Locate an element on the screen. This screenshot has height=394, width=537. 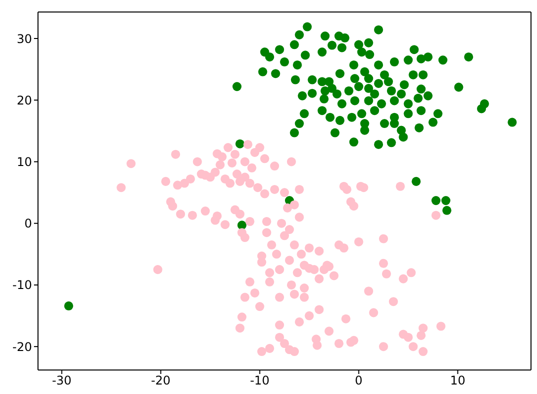
x-tick-label: -10 is located at coordinates (260, 381).